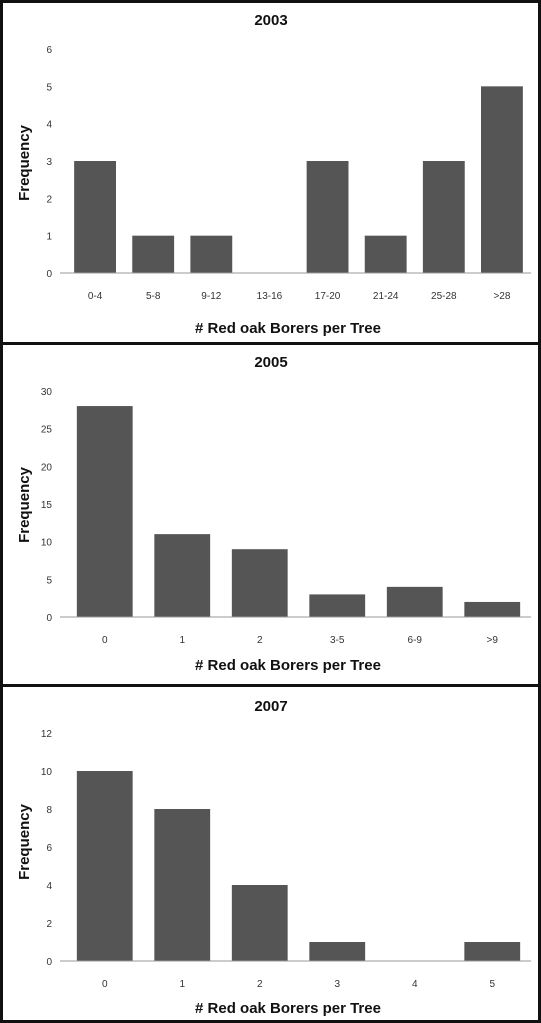 The width and height of the screenshot is (541, 1023). Describe the element at coordinates (270, 20) in the screenshot. I see `chart-title: 2003` at that location.